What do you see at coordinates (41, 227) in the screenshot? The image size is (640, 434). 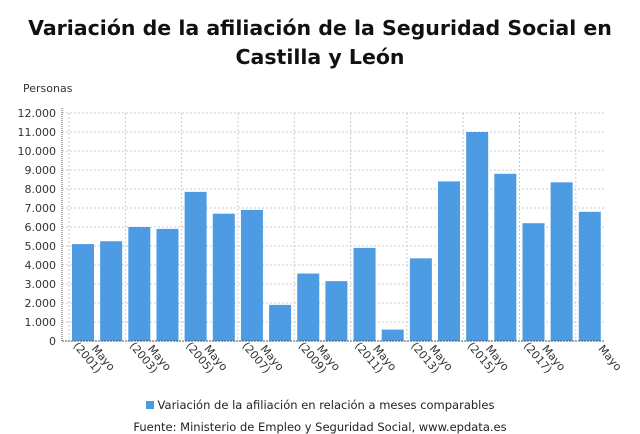 I see `y-tick-label: 6.000` at bounding box center [41, 227].